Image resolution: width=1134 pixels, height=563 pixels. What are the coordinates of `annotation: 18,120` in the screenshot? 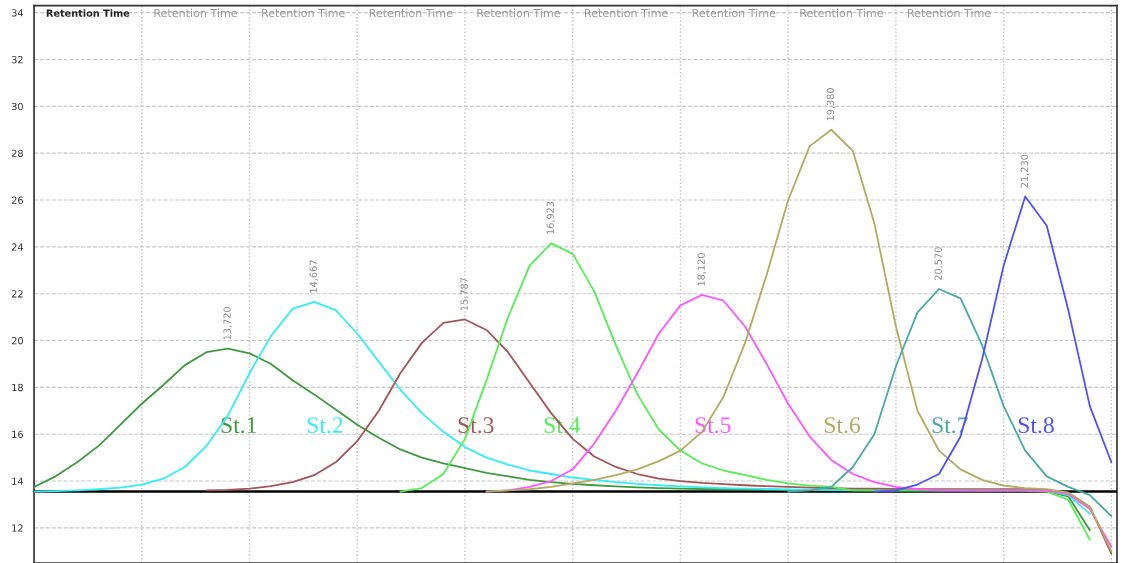 It's located at (701, 269).